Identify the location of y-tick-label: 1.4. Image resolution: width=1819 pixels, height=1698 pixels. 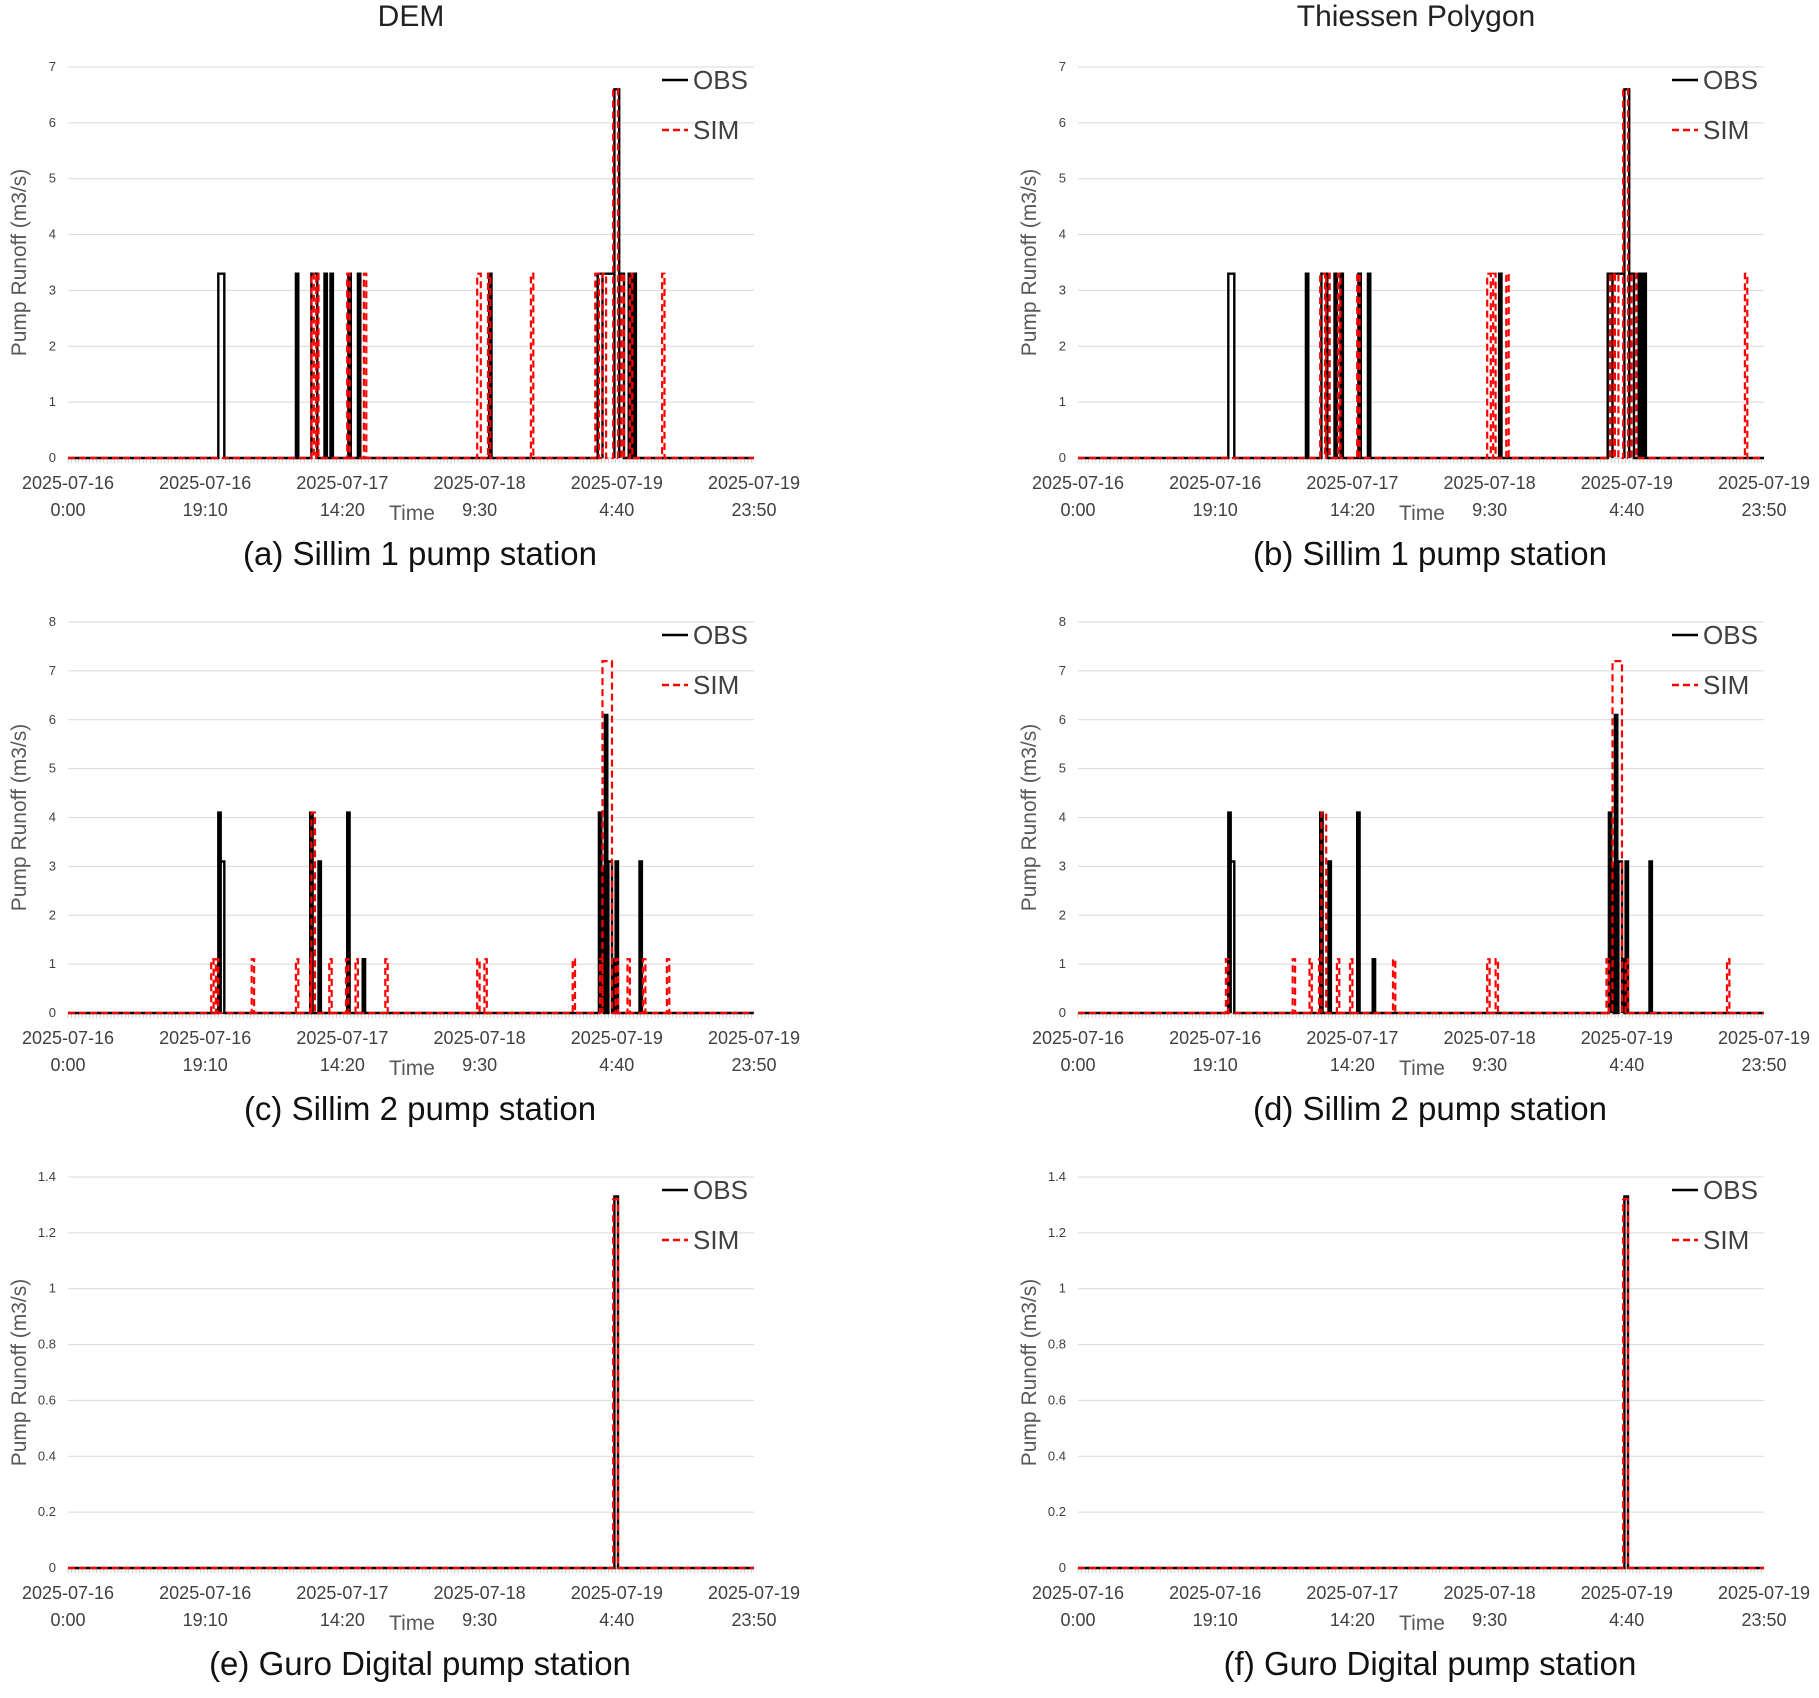
(1057, 1176).